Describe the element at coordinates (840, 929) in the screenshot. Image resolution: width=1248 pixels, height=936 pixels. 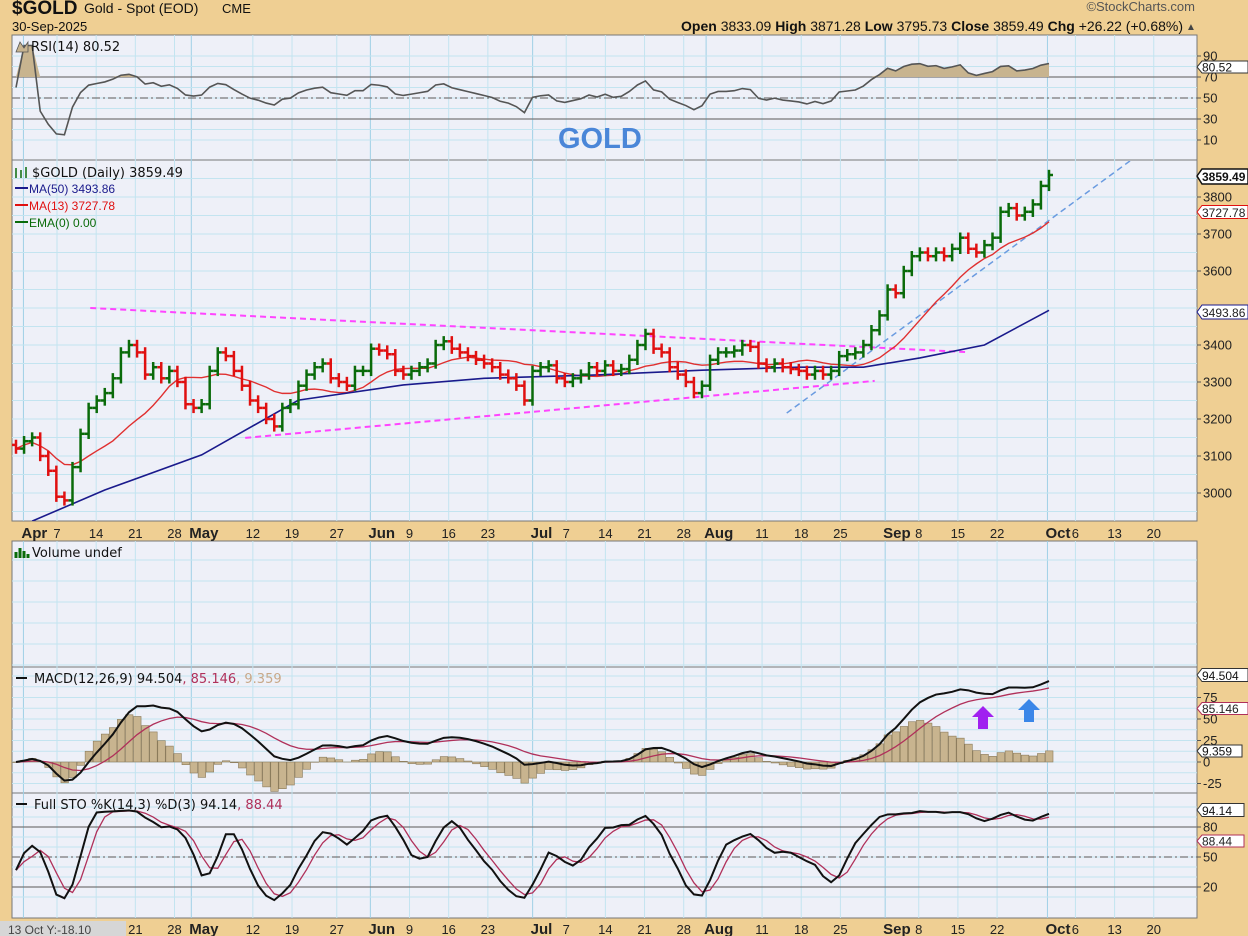
I see `bottom-x-axis-label: 25` at that location.